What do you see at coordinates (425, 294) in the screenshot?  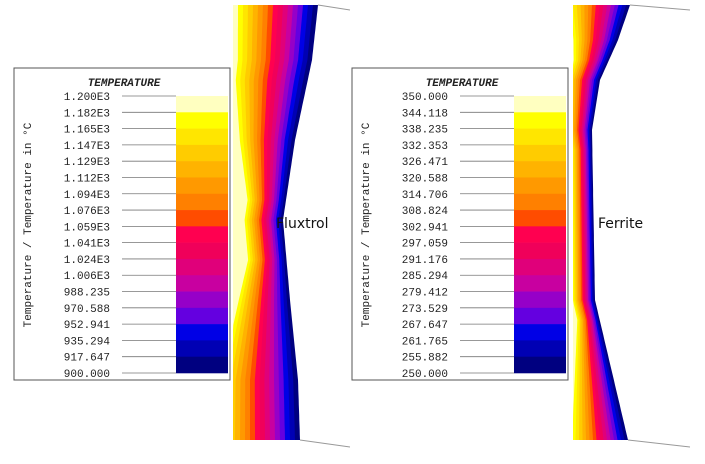 I see `tick-label: 279.412` at bounding box center [425, 294].